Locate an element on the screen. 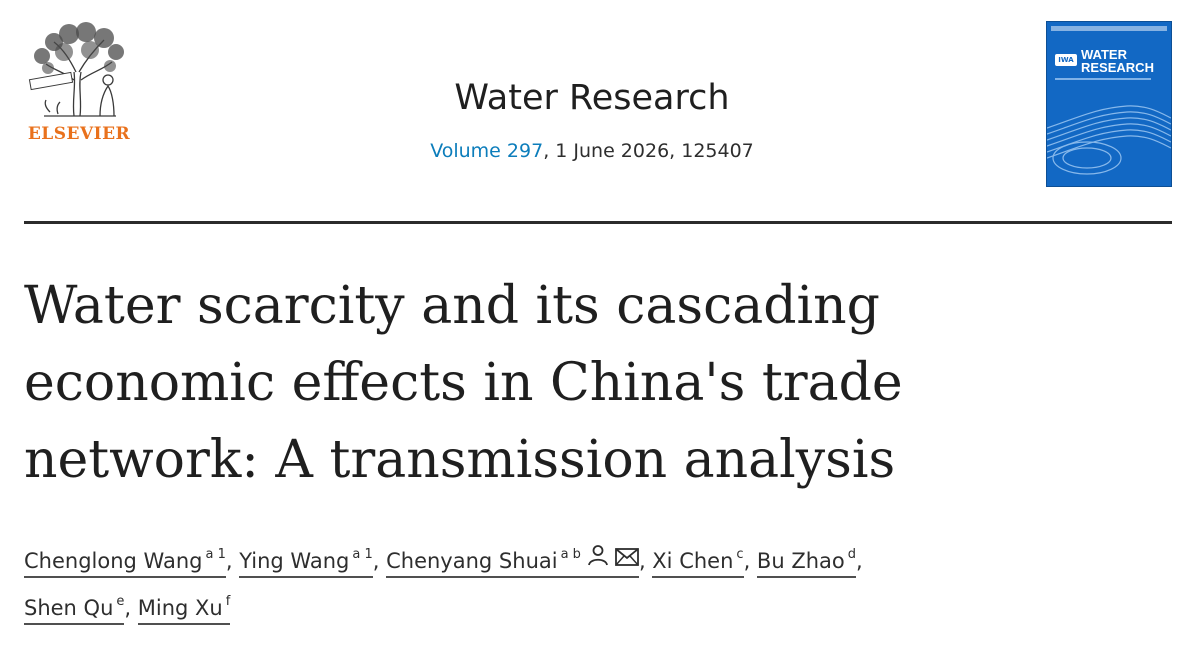  author-affiliation: e is located at coordinates (120, 601).